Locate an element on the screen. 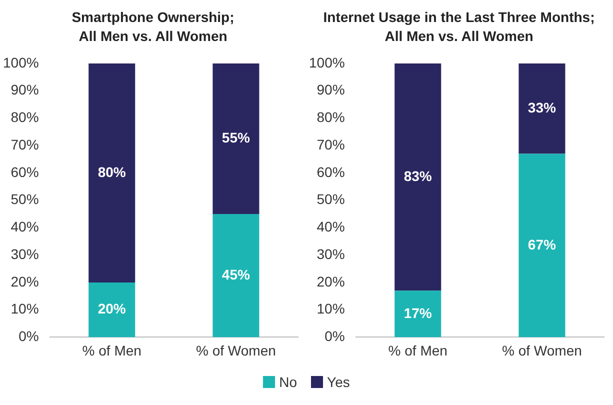 The image size is (613, 405). legend-label: Yes is located at coordinates (338, 382).